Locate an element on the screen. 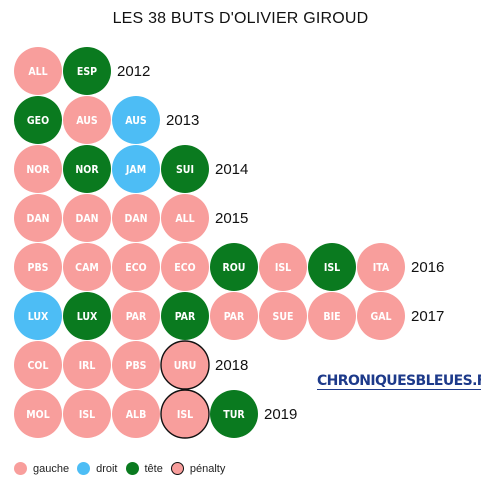 The width and height of the screenshot is (481, 490). goal-label-2017-2: LUX is located at coordinates (87, 317).